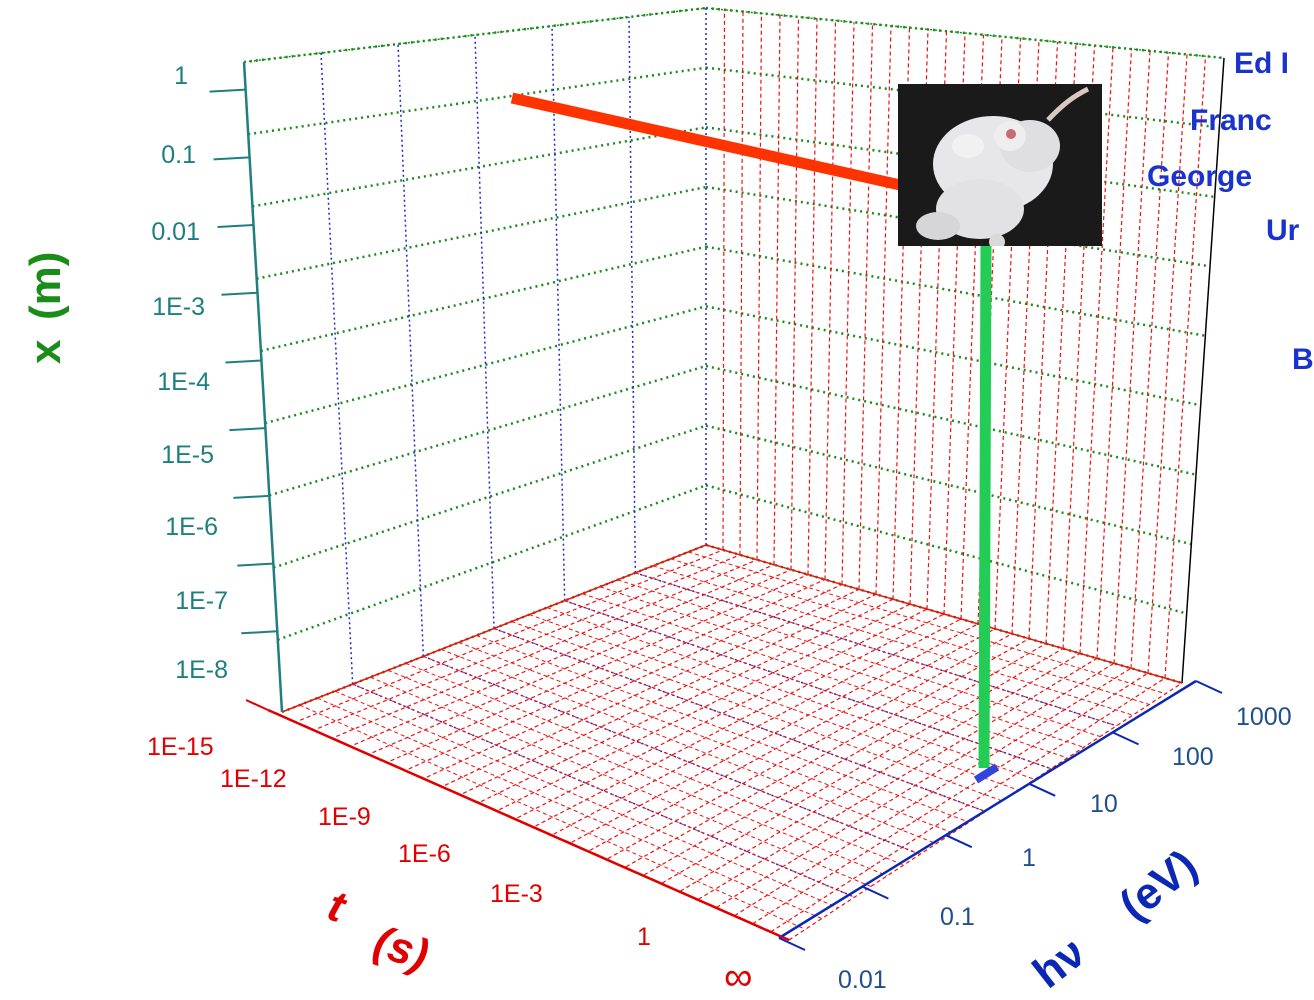 This screenshot has height=1000, width=1314. I want to click on hnu-tick-label: 1000, so click(1264, 717).